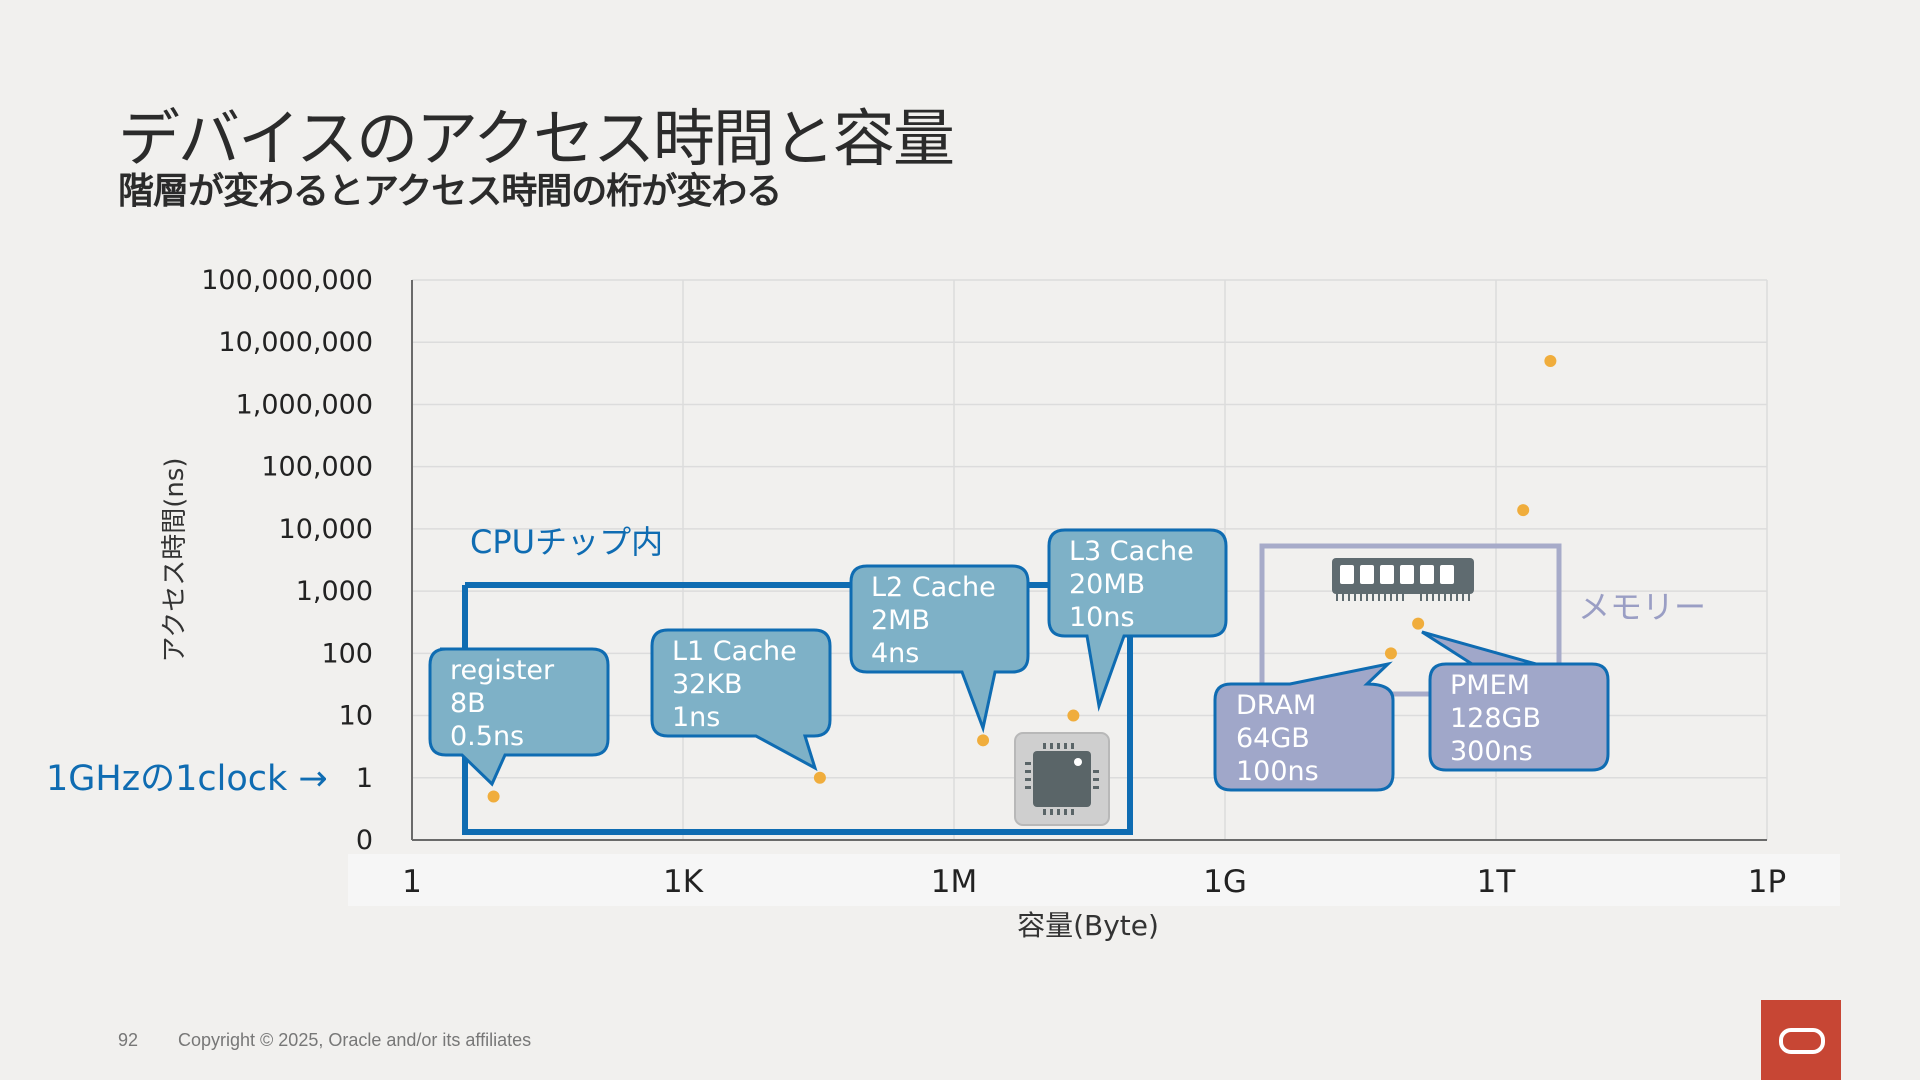 Image resolution: width=1920 pixels, height=1080 pixels. Describe the element at coordinates (1403, 579) in the screenshot. I see `memory-module-icon` at that location.